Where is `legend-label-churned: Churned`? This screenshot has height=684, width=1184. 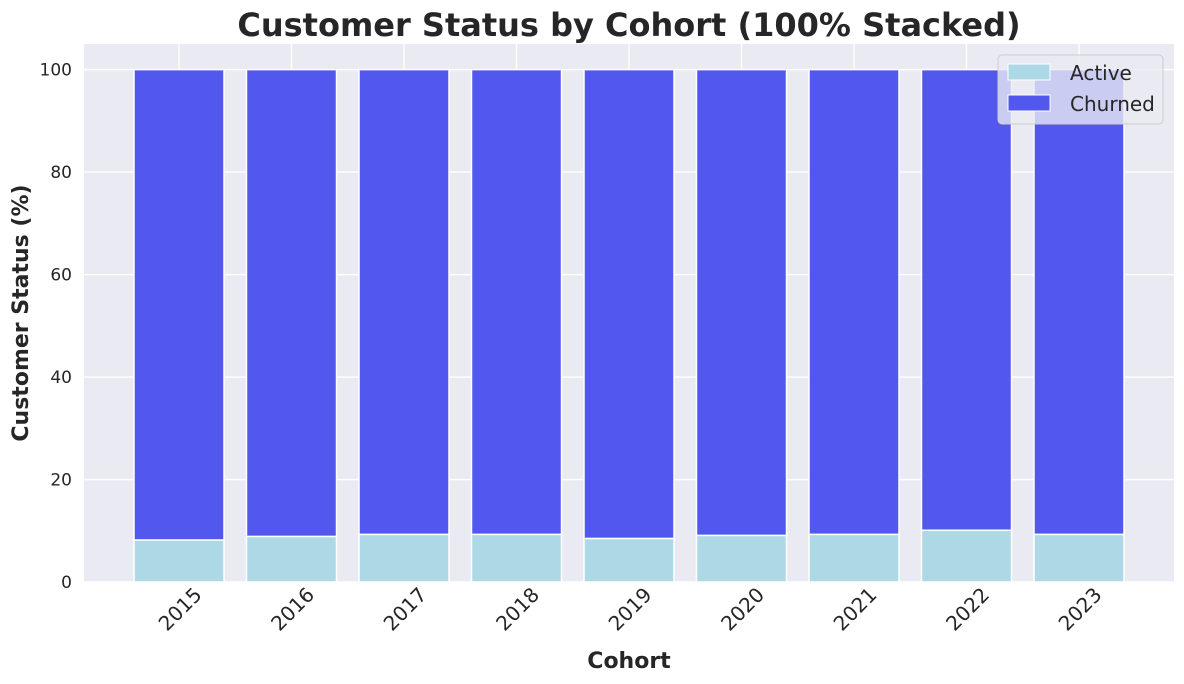
legend-label-churned: Churned is located at coordinates (1112, 104).